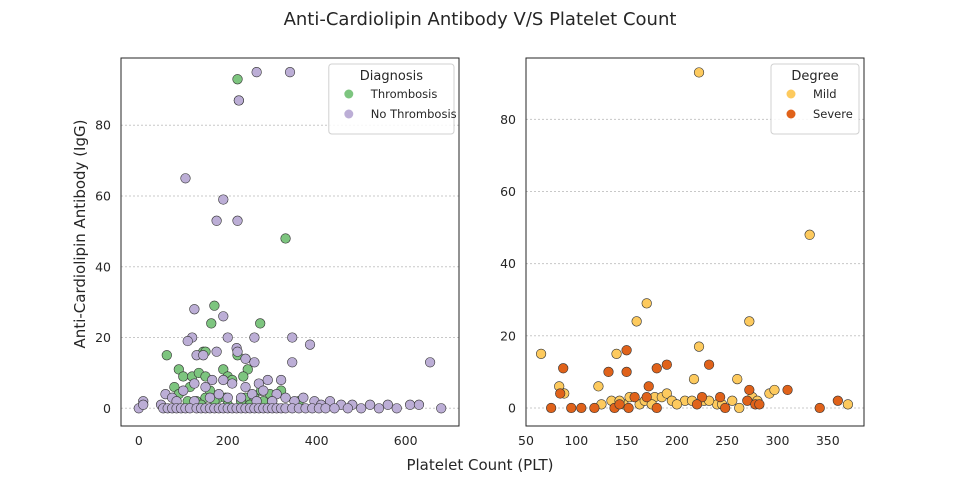  What do you see at coordinates (391, 76) in the screenshot?
I see `legend-title: Diagnosis` at bounding box center [391, 76].